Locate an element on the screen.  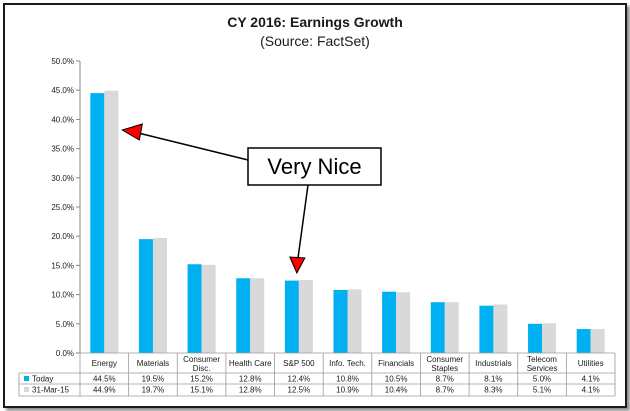
category-label-line: Industrials is located at coordinates (493, 363).